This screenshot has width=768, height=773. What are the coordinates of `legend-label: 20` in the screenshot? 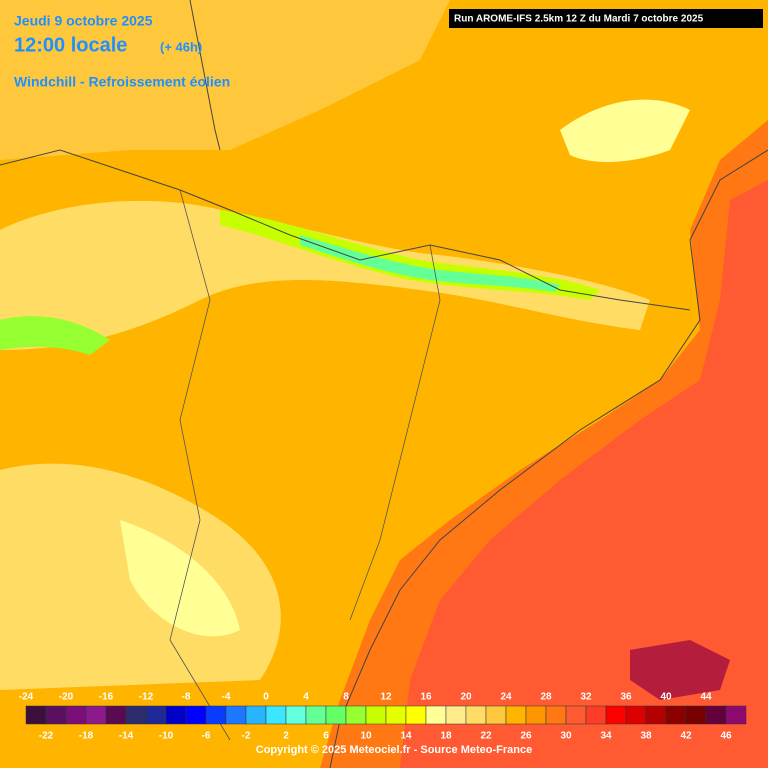 It's located at (466, 697).